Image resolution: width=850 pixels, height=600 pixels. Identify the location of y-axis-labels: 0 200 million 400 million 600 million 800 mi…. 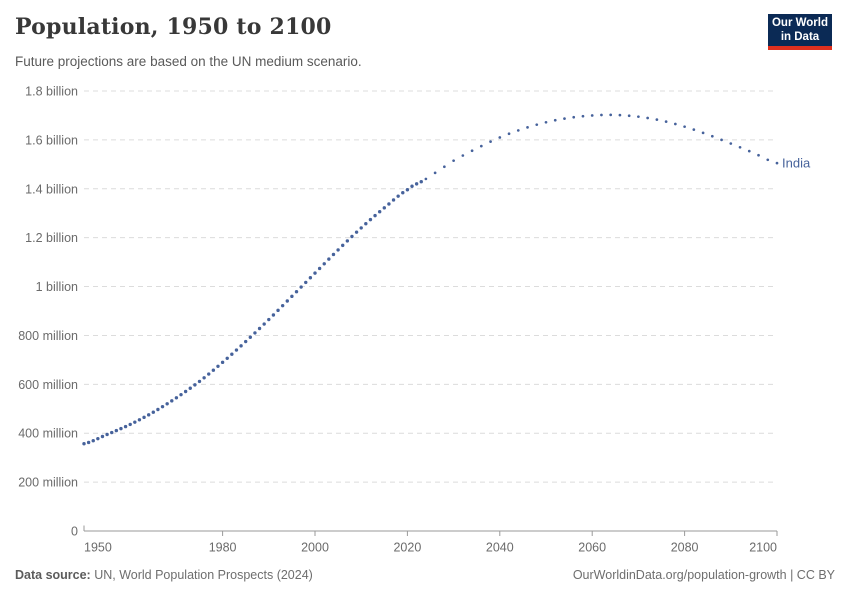
(48, 312).